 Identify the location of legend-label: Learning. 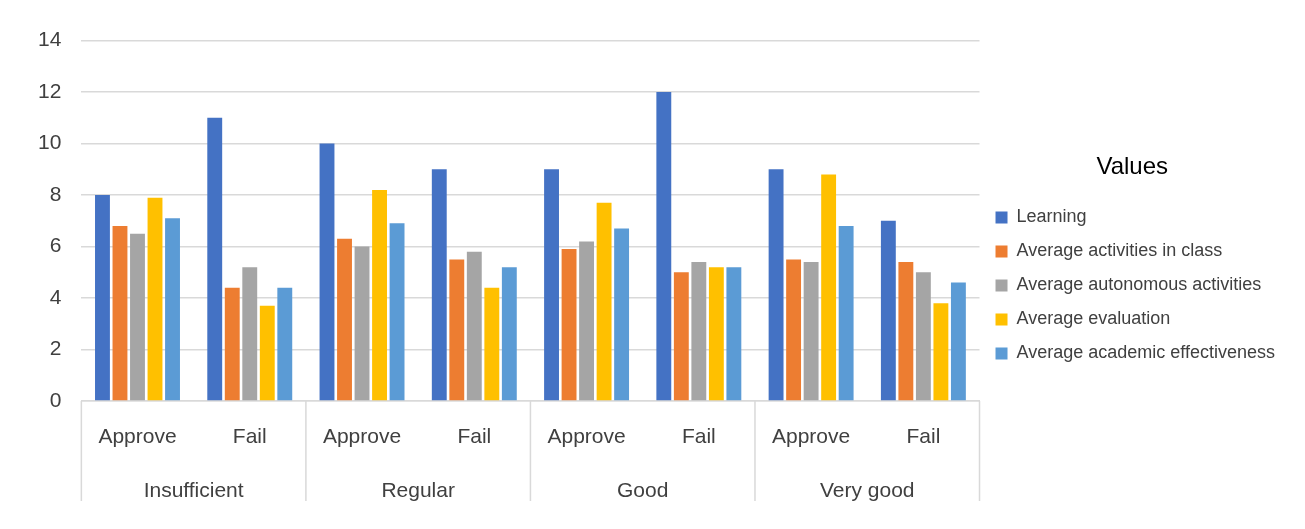
(1051, 216).